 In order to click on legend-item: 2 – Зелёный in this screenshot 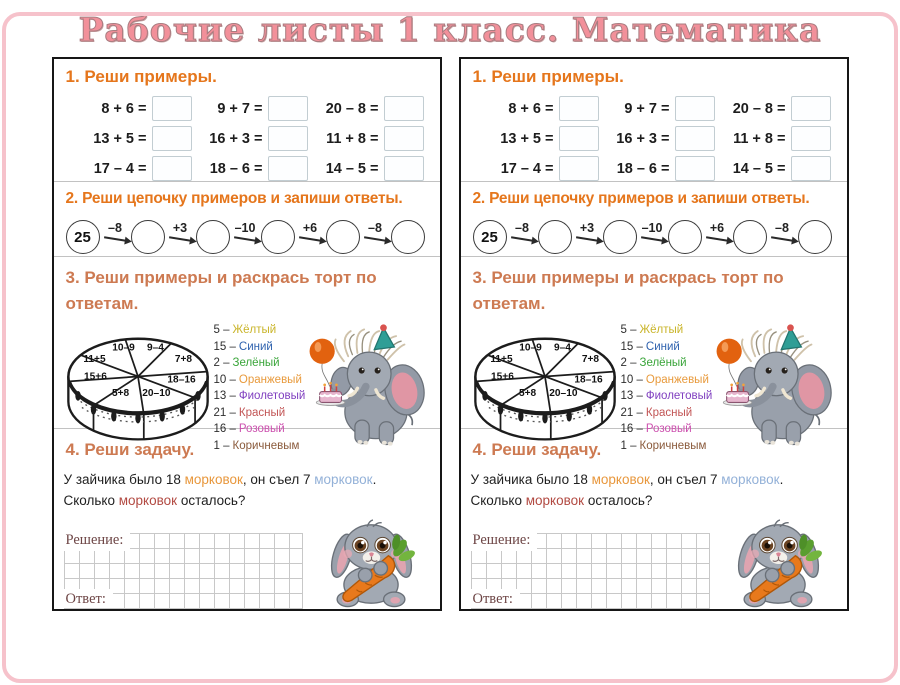, I will do `click(665, 363)`.